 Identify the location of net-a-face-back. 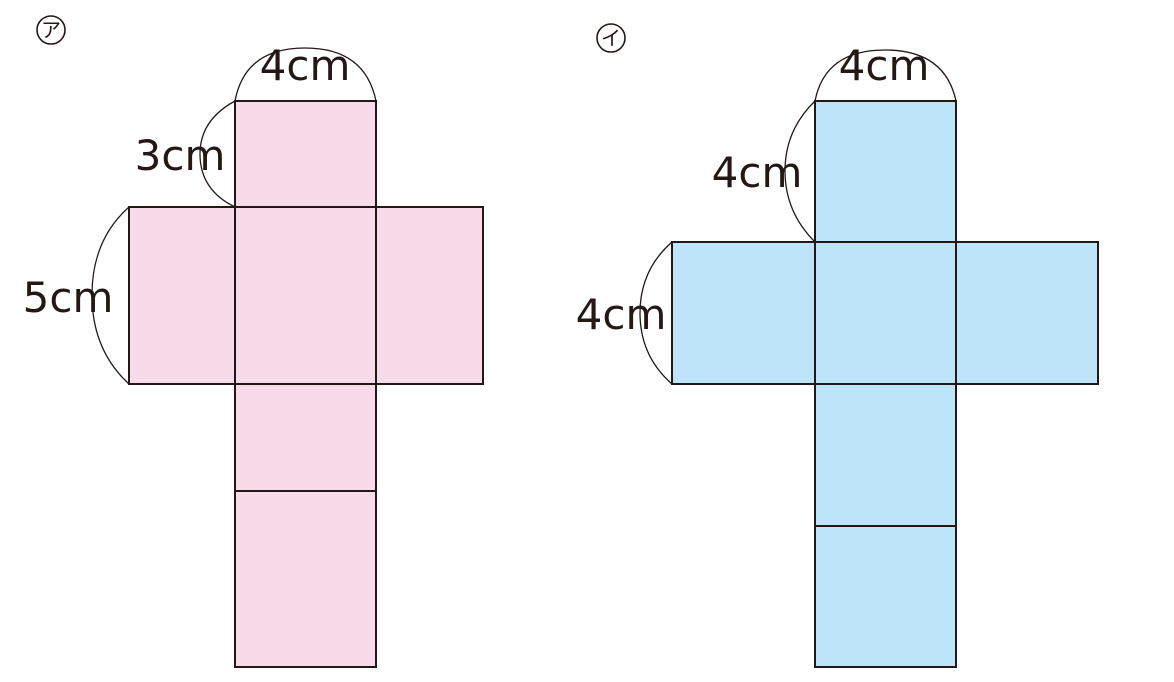
(305, 579).